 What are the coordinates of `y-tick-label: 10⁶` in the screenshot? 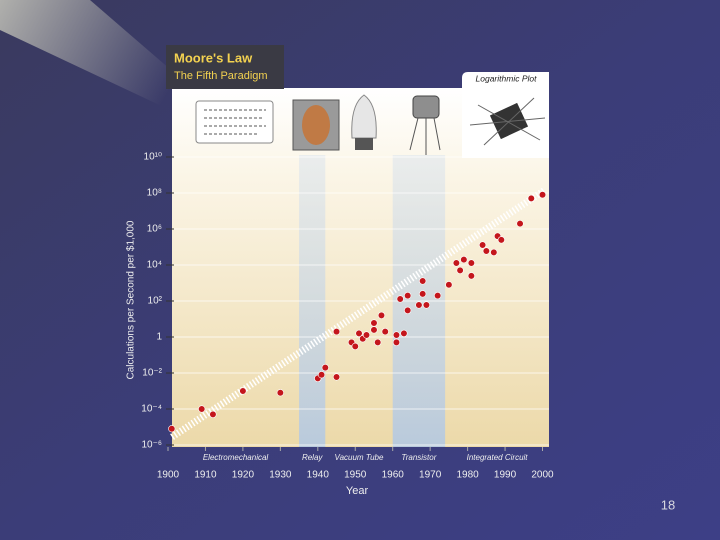 It's located at (154, 229).